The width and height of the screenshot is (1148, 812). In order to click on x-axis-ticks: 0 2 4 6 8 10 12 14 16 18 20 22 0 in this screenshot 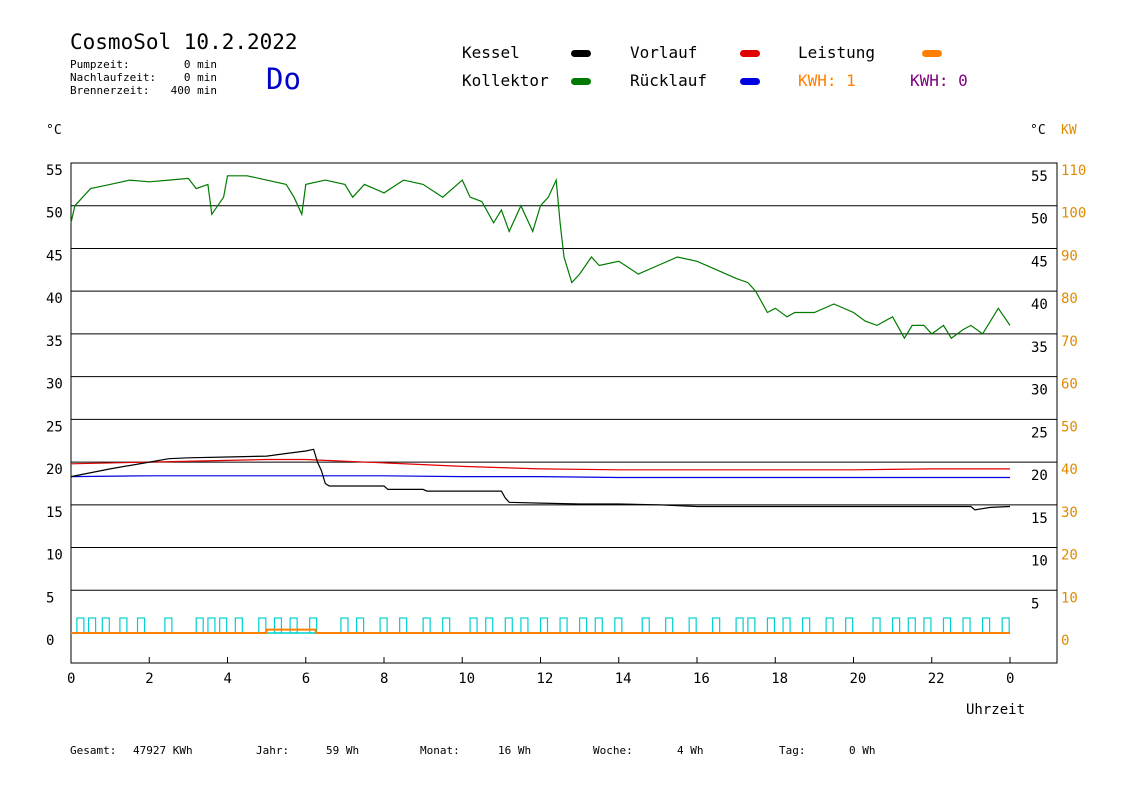, I will do `click(540, 672)`.